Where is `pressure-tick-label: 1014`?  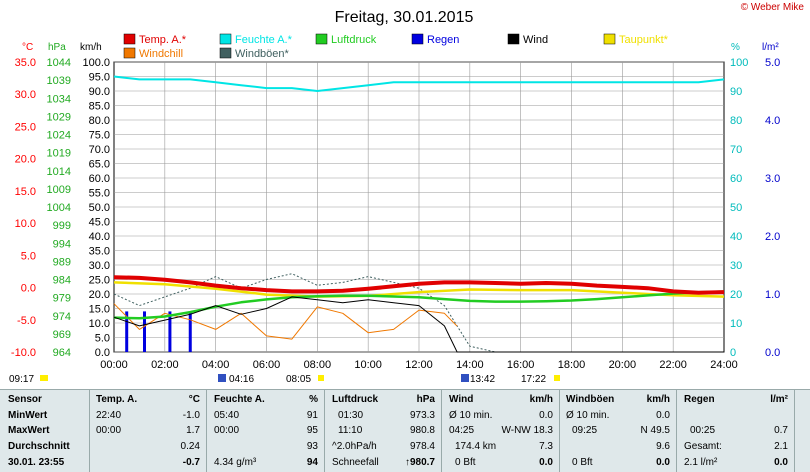 pressure-tick-label: 1014 is located at coordinates (59, 172).